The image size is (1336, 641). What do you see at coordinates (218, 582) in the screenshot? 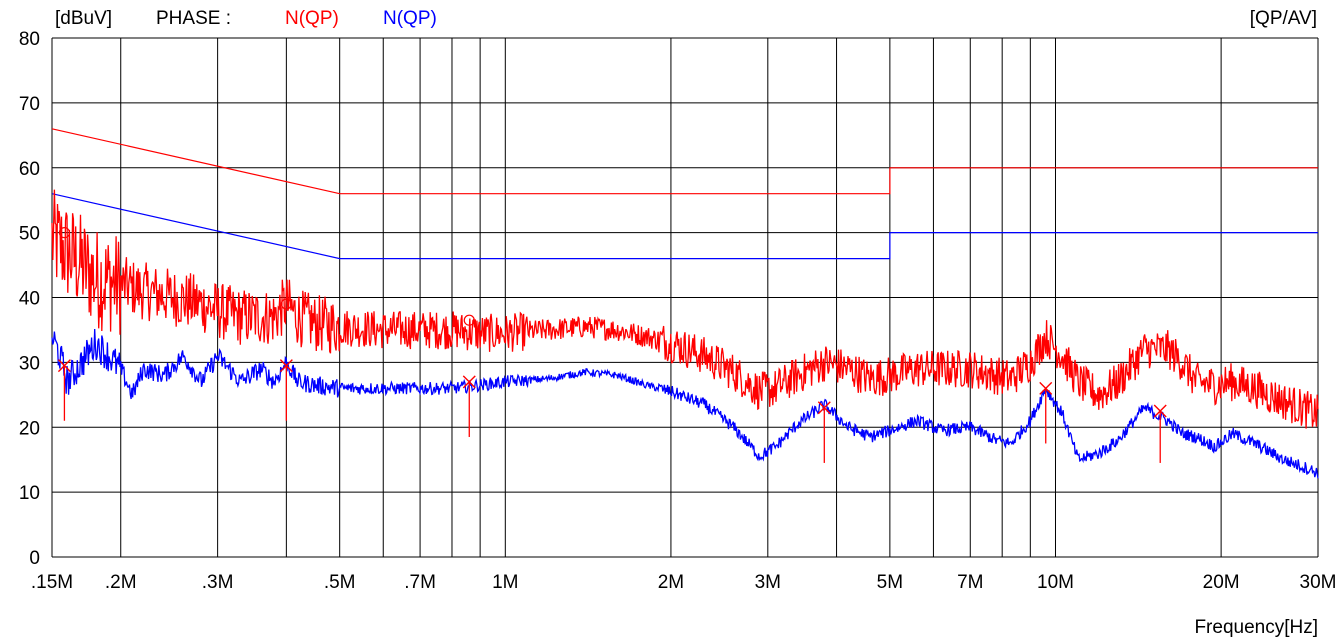
I see `x-tick-label: .3M` at bounding box center [218, 582].